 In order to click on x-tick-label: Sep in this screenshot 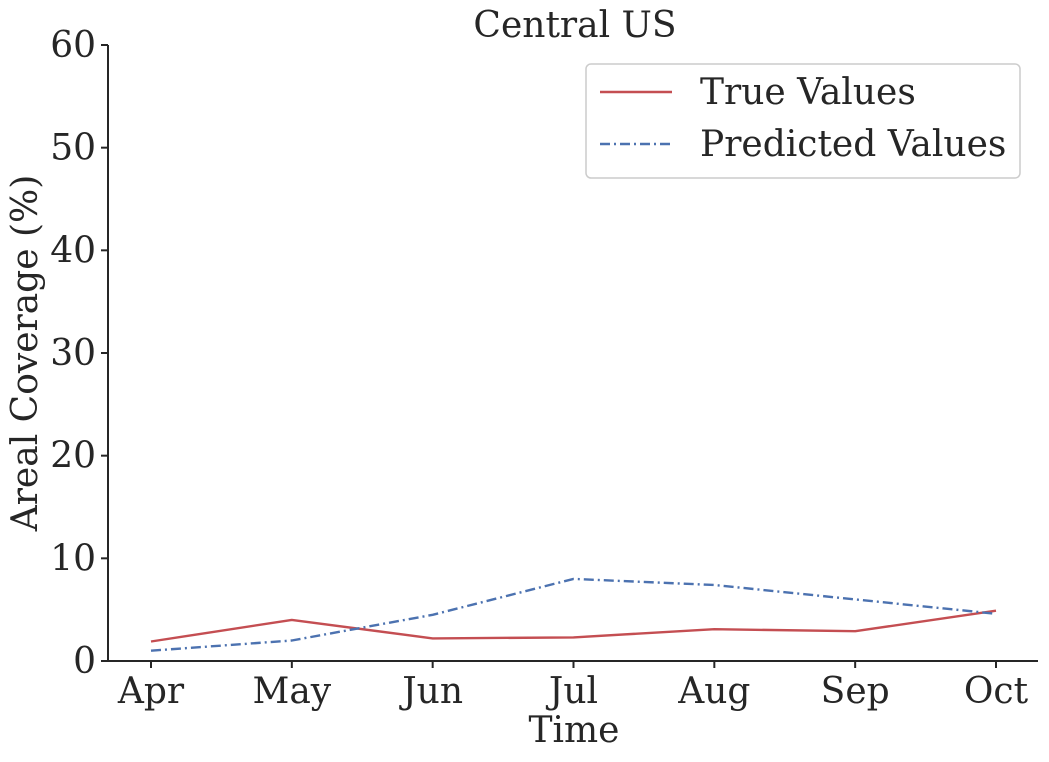, I will do `click(855, 691)`.